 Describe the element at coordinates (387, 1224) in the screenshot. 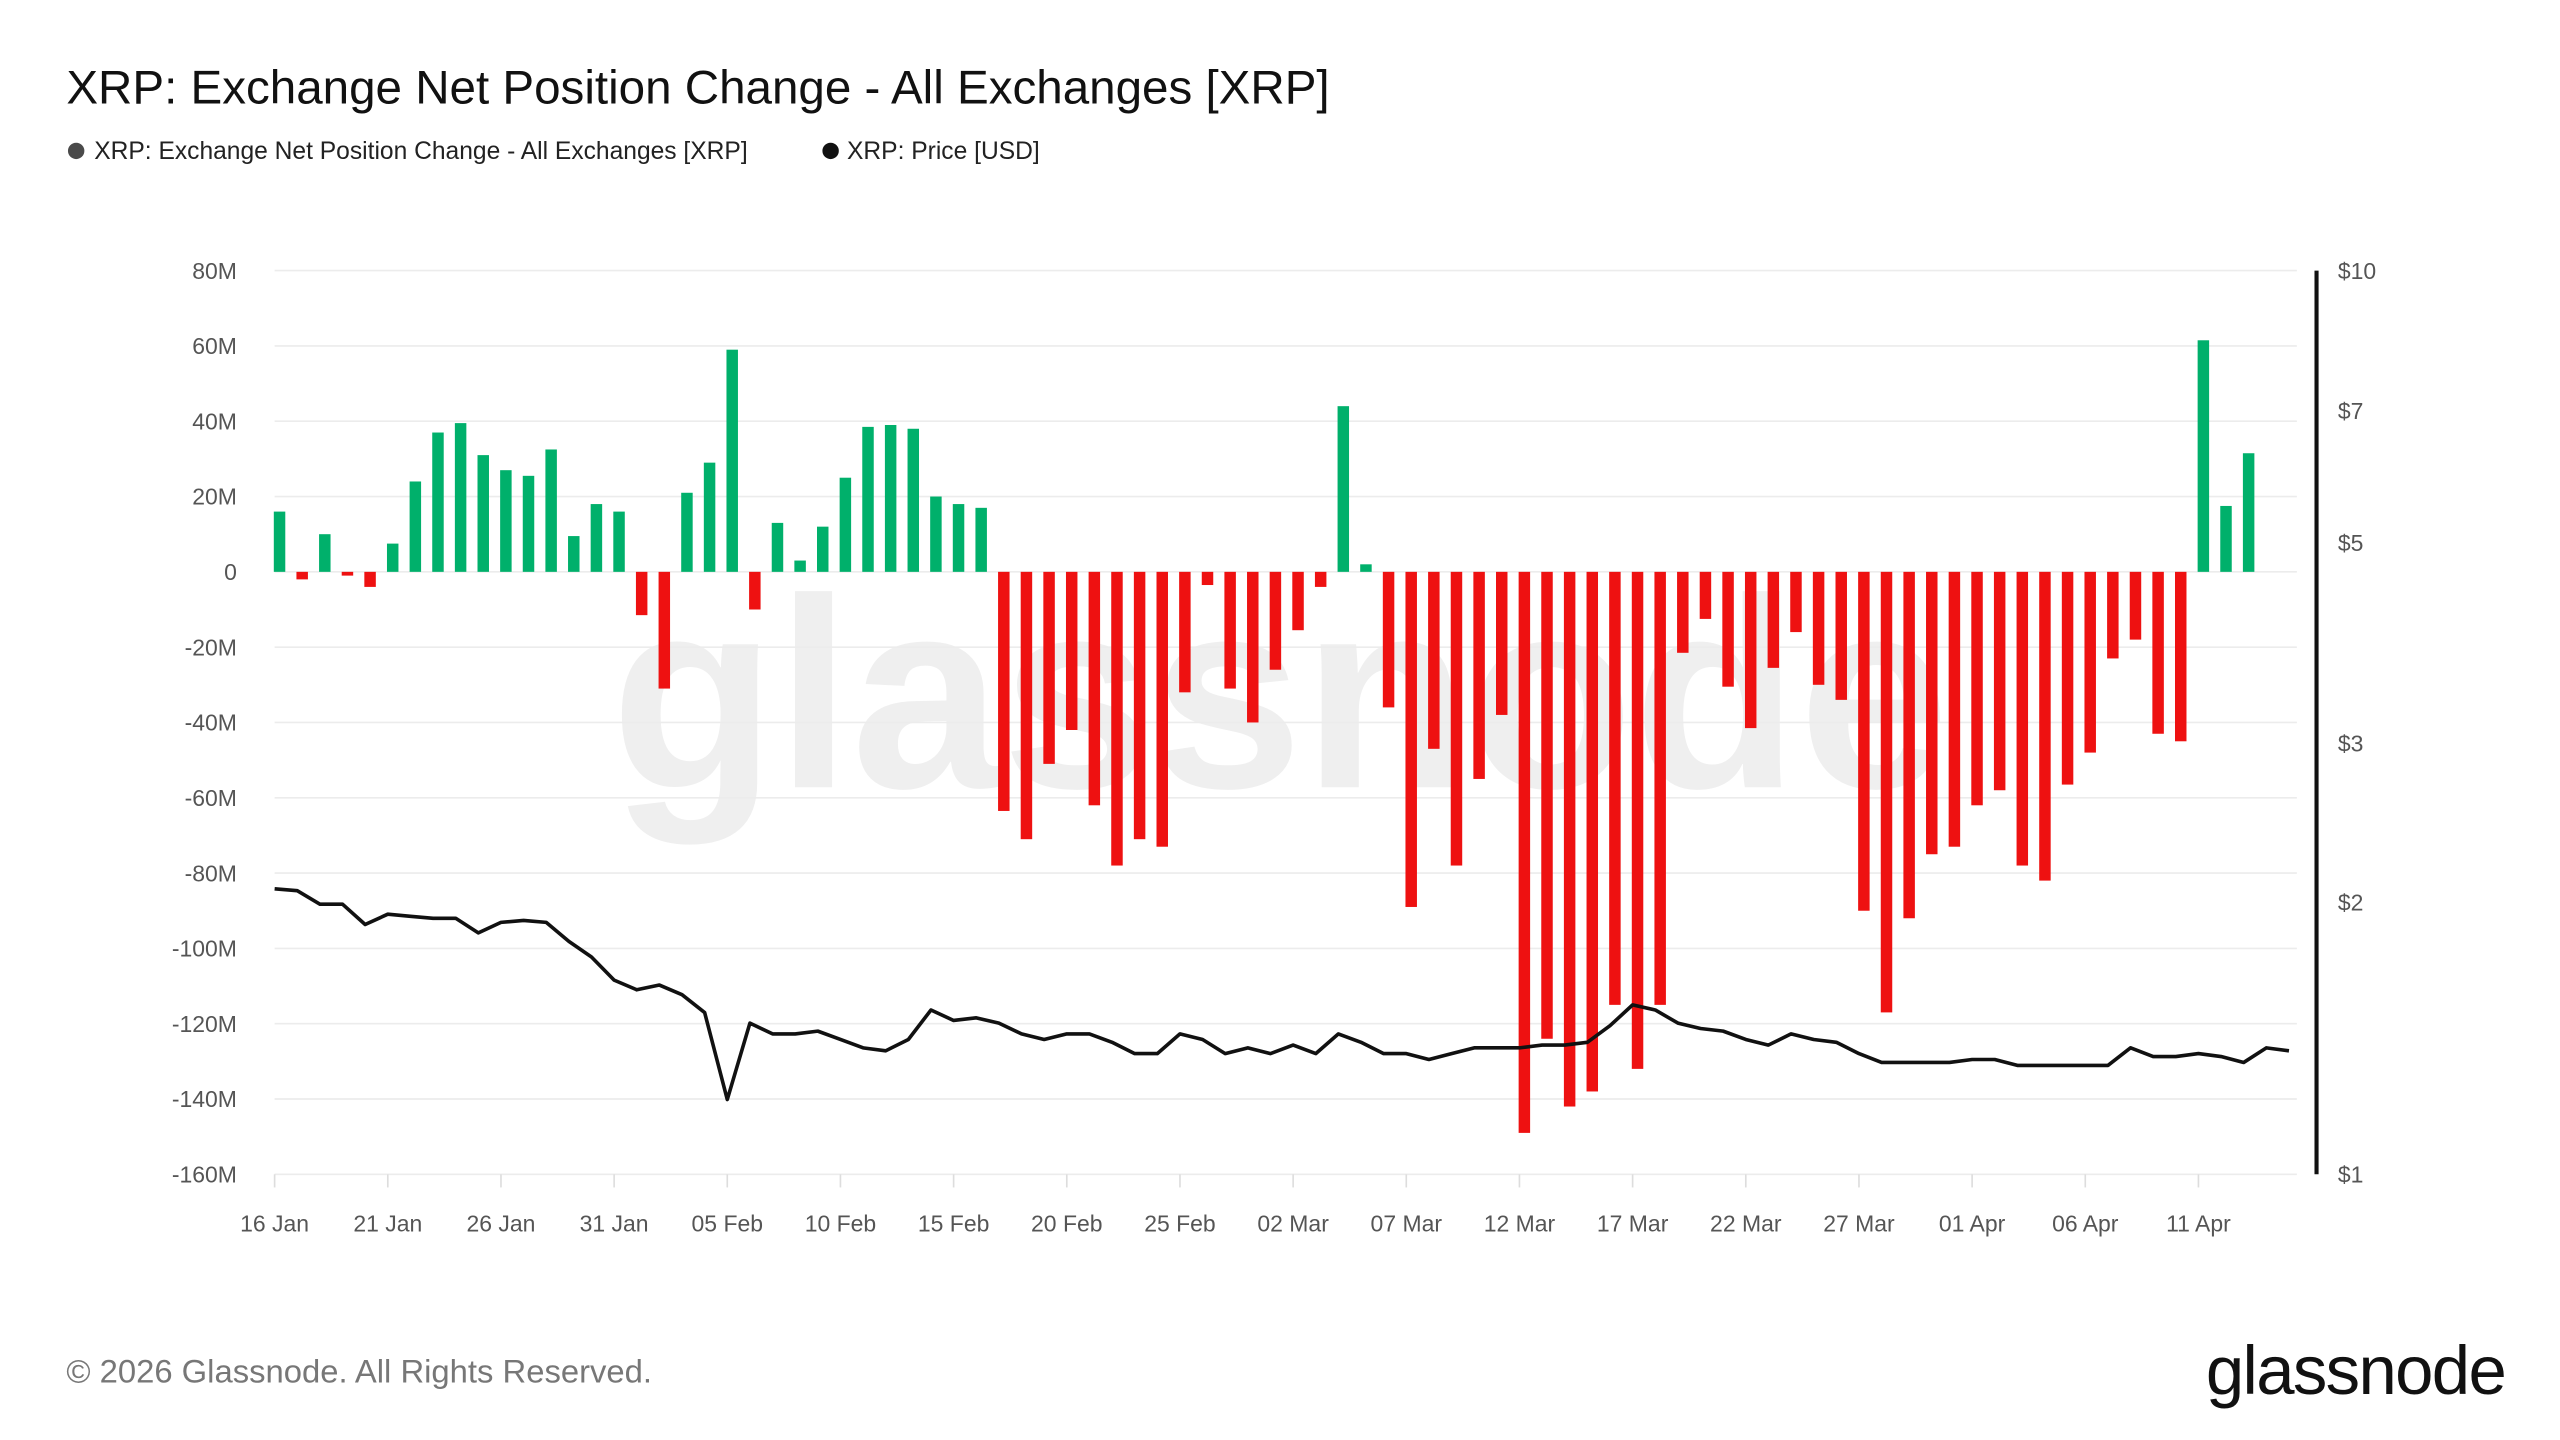

I see `x-axis-tick-label: 21 Jan` at that location.